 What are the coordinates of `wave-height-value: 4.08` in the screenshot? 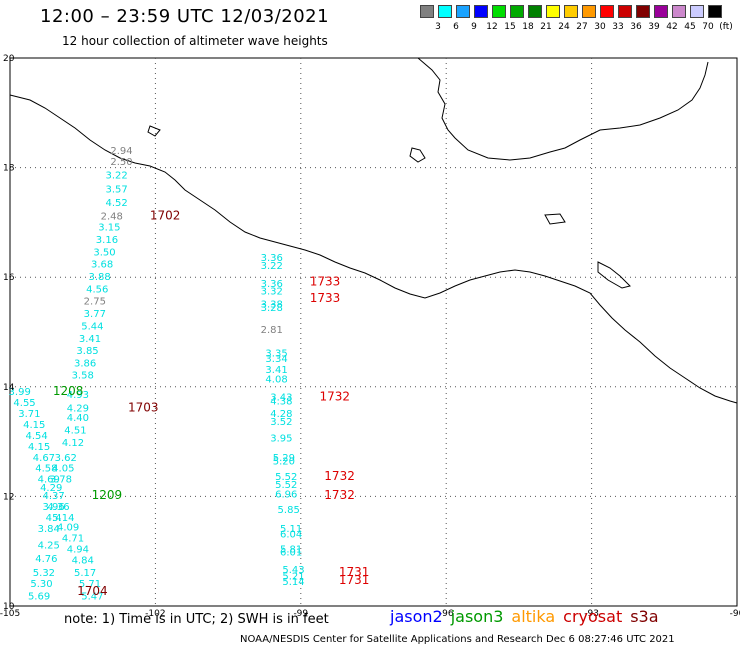 It's located at (276, 379).